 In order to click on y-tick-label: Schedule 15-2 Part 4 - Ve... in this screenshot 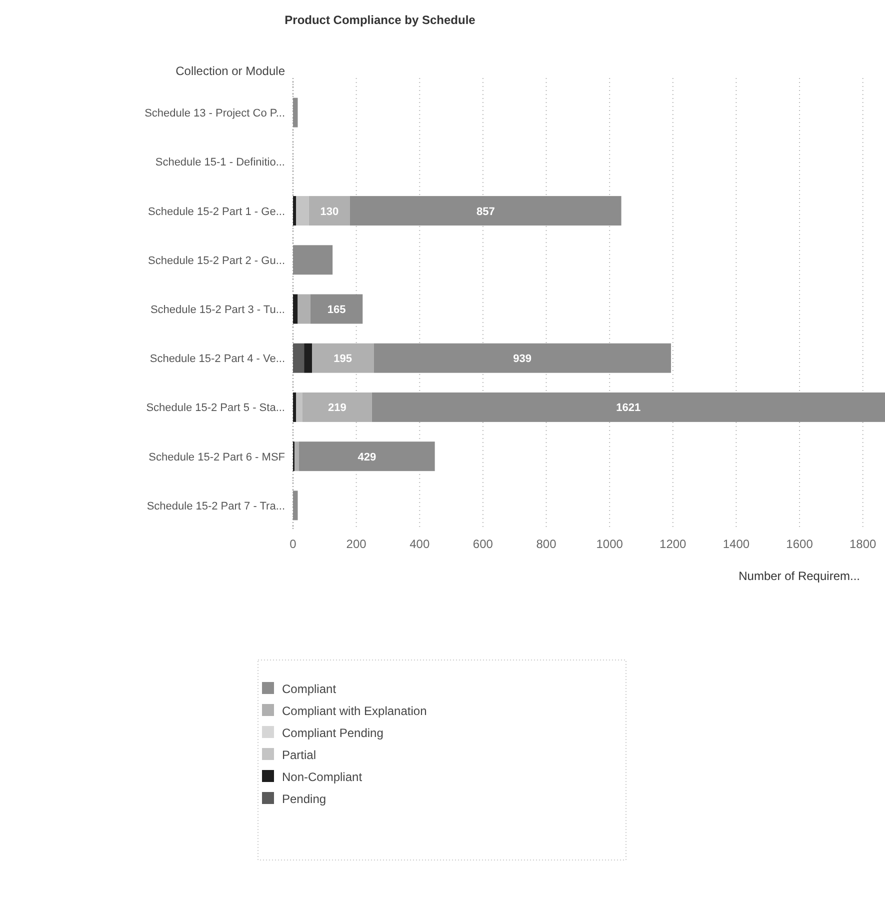, I will do `click(217, 359)`.